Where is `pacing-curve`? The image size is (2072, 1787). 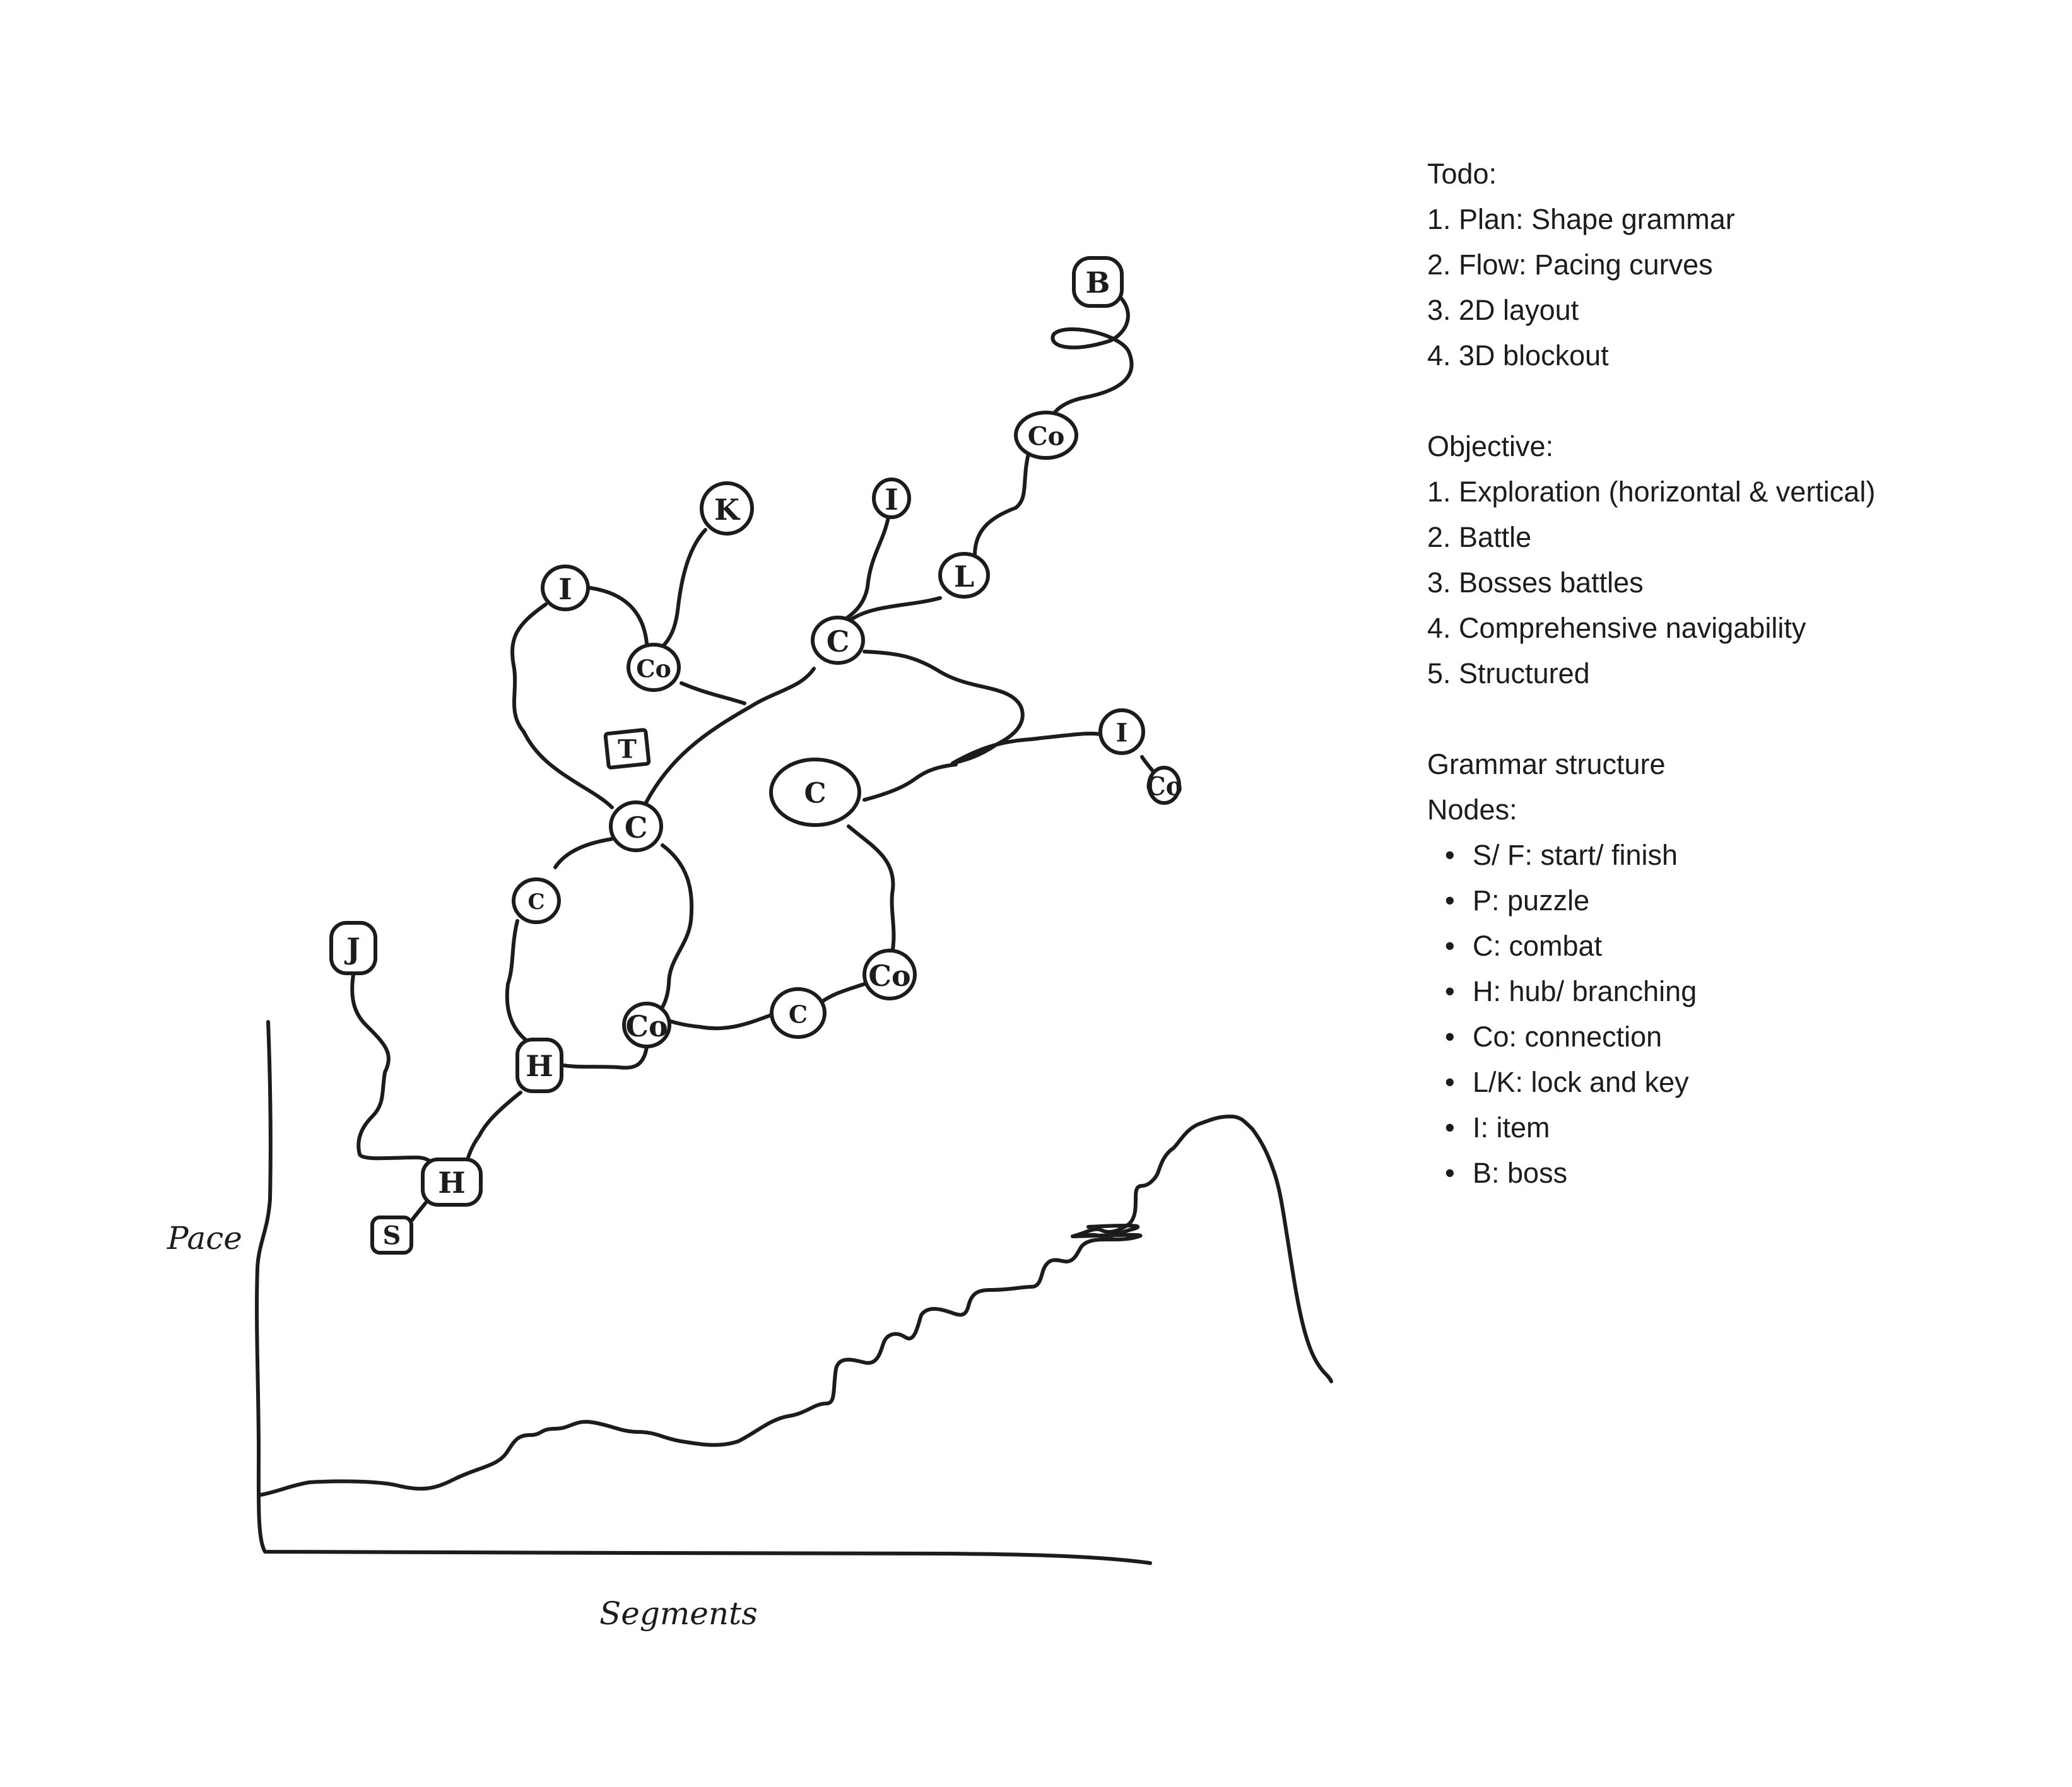 pacing-curve is located at coordinates (796, 1306).